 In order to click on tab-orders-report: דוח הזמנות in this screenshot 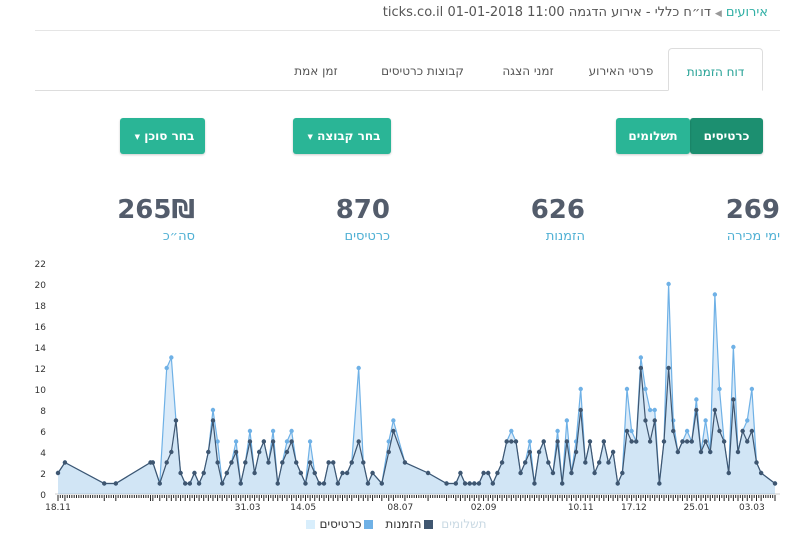, I will do `click(715, 69)`.